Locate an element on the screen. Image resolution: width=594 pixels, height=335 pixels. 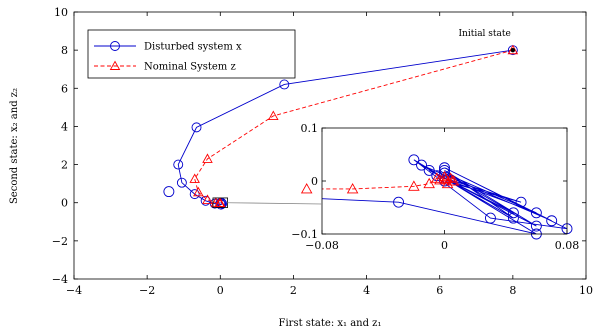
inset-y-tick-label: −0.1 is located at coordinates (304, 234).